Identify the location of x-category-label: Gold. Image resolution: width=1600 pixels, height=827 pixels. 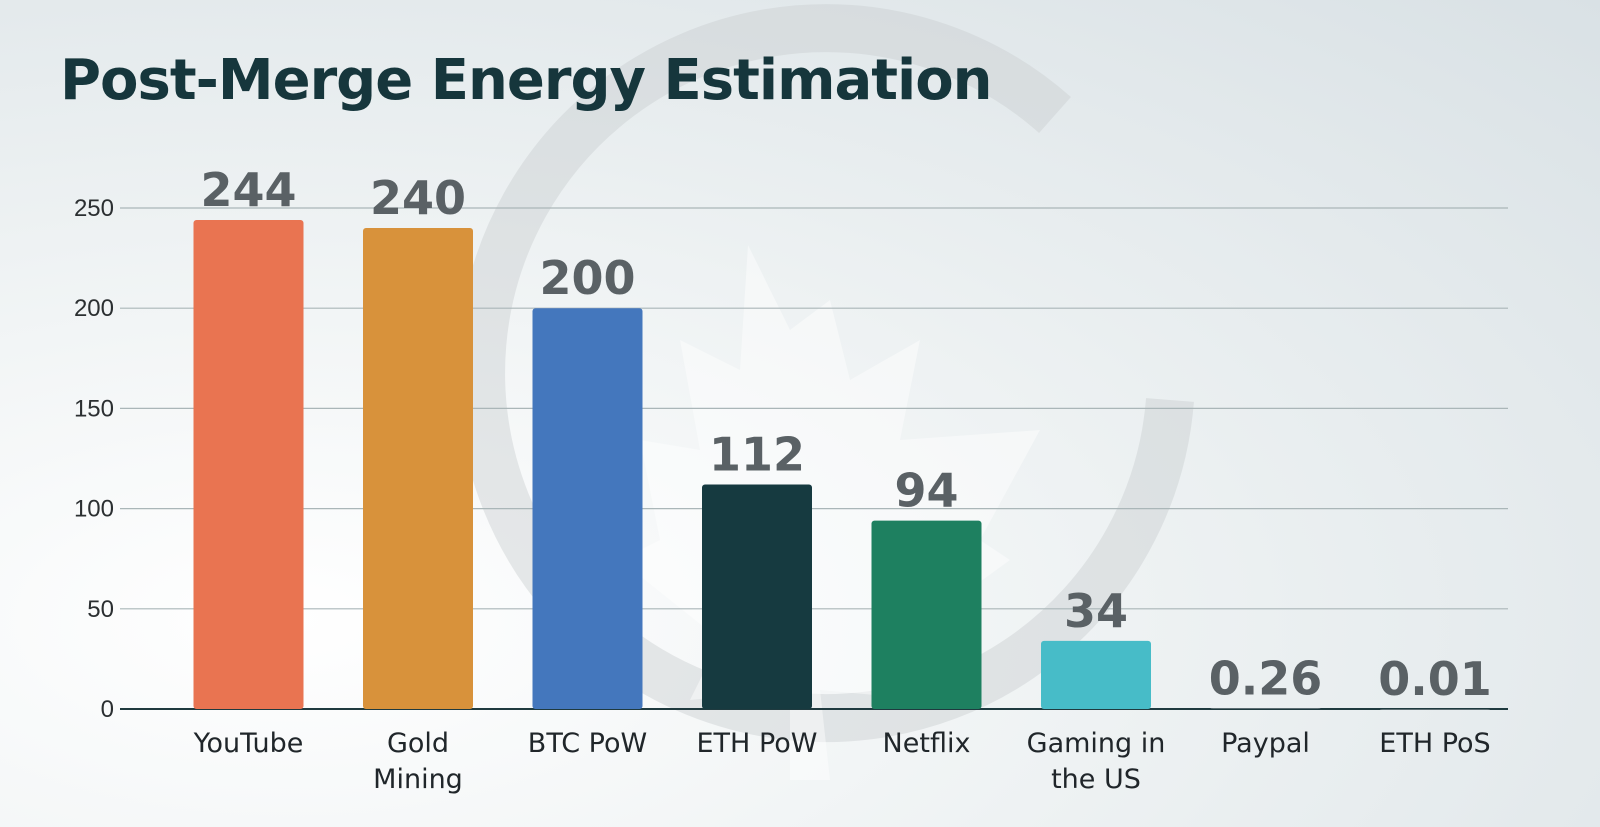
(418, 743).